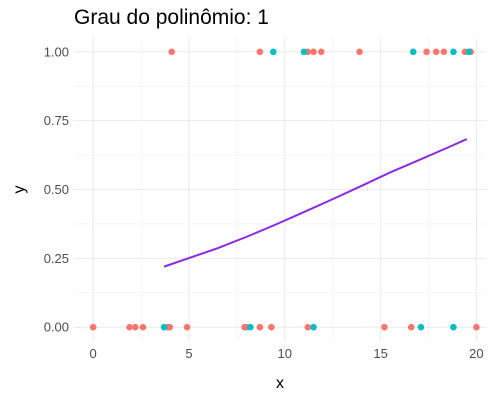 This screenshot has height=400, width=500. Describe the element at coordinates (188, 353) in the screenshot. I see `x-tick-label: 5` at that location.